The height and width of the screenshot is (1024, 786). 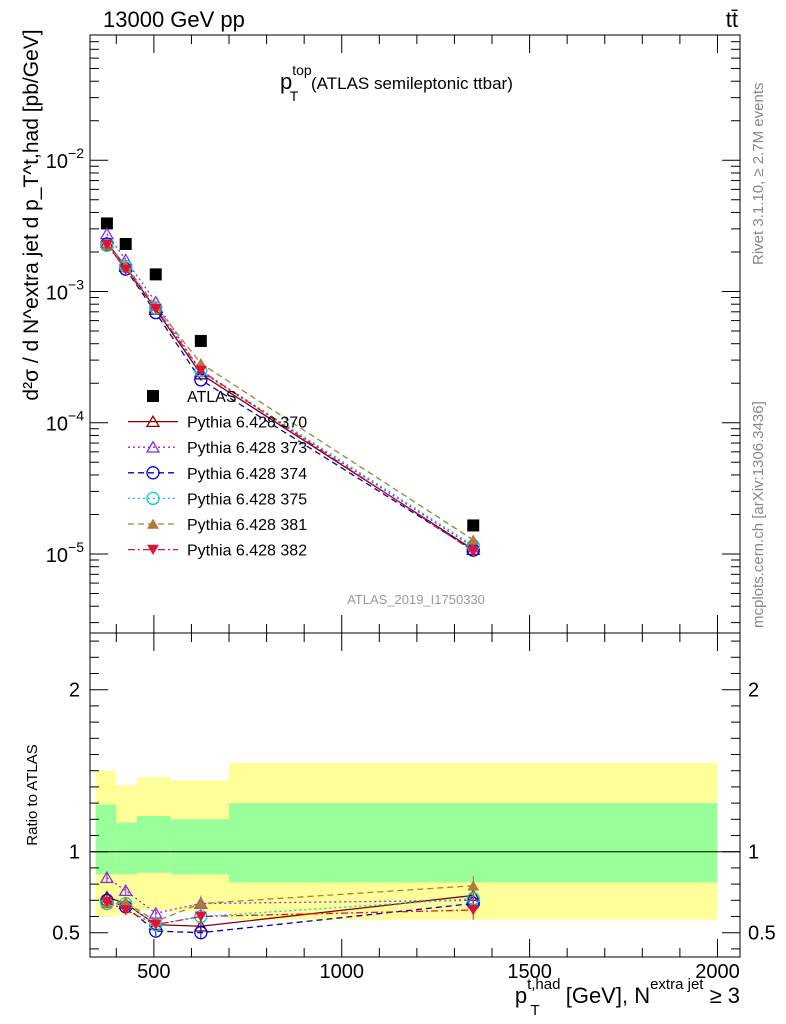 I want to click on plot-title-rest: (ATLAS semileptonic ttbar), so click(x=409, y=83).